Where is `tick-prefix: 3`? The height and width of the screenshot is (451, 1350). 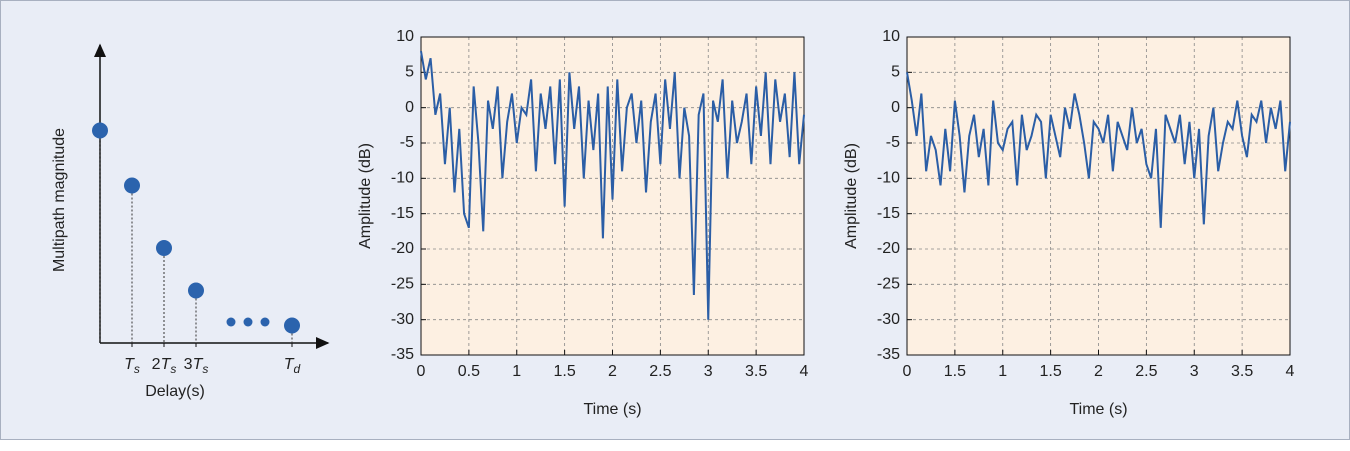 tick-prefix: 3 is located at coordinates (188, 364).